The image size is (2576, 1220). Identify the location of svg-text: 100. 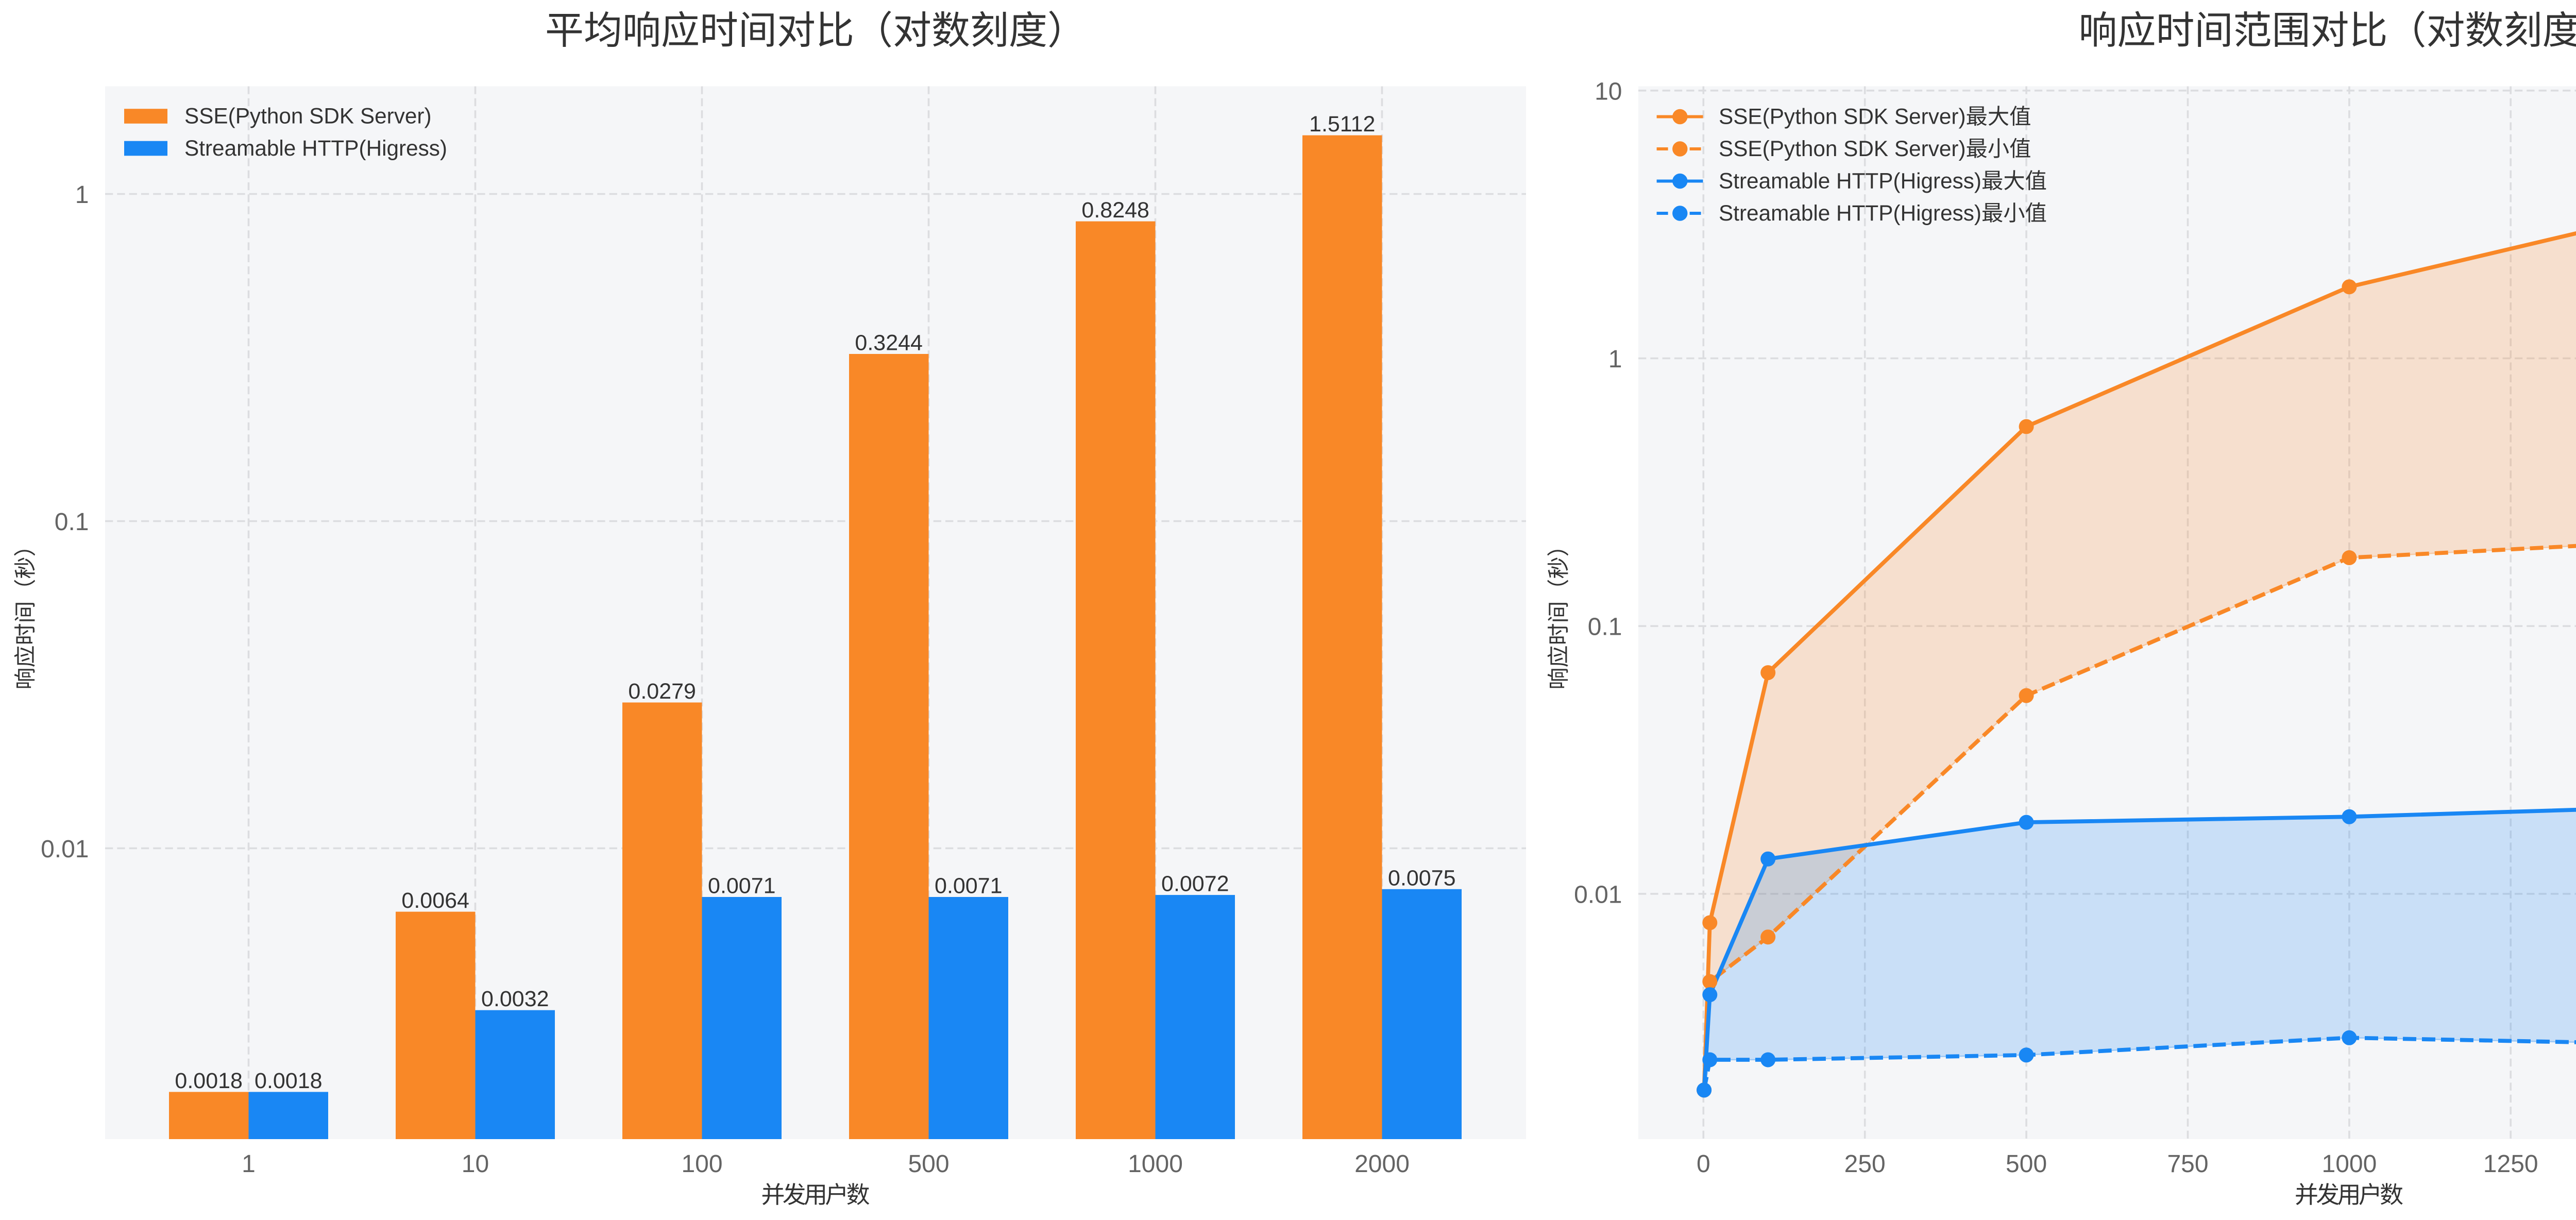
(701, 1164).